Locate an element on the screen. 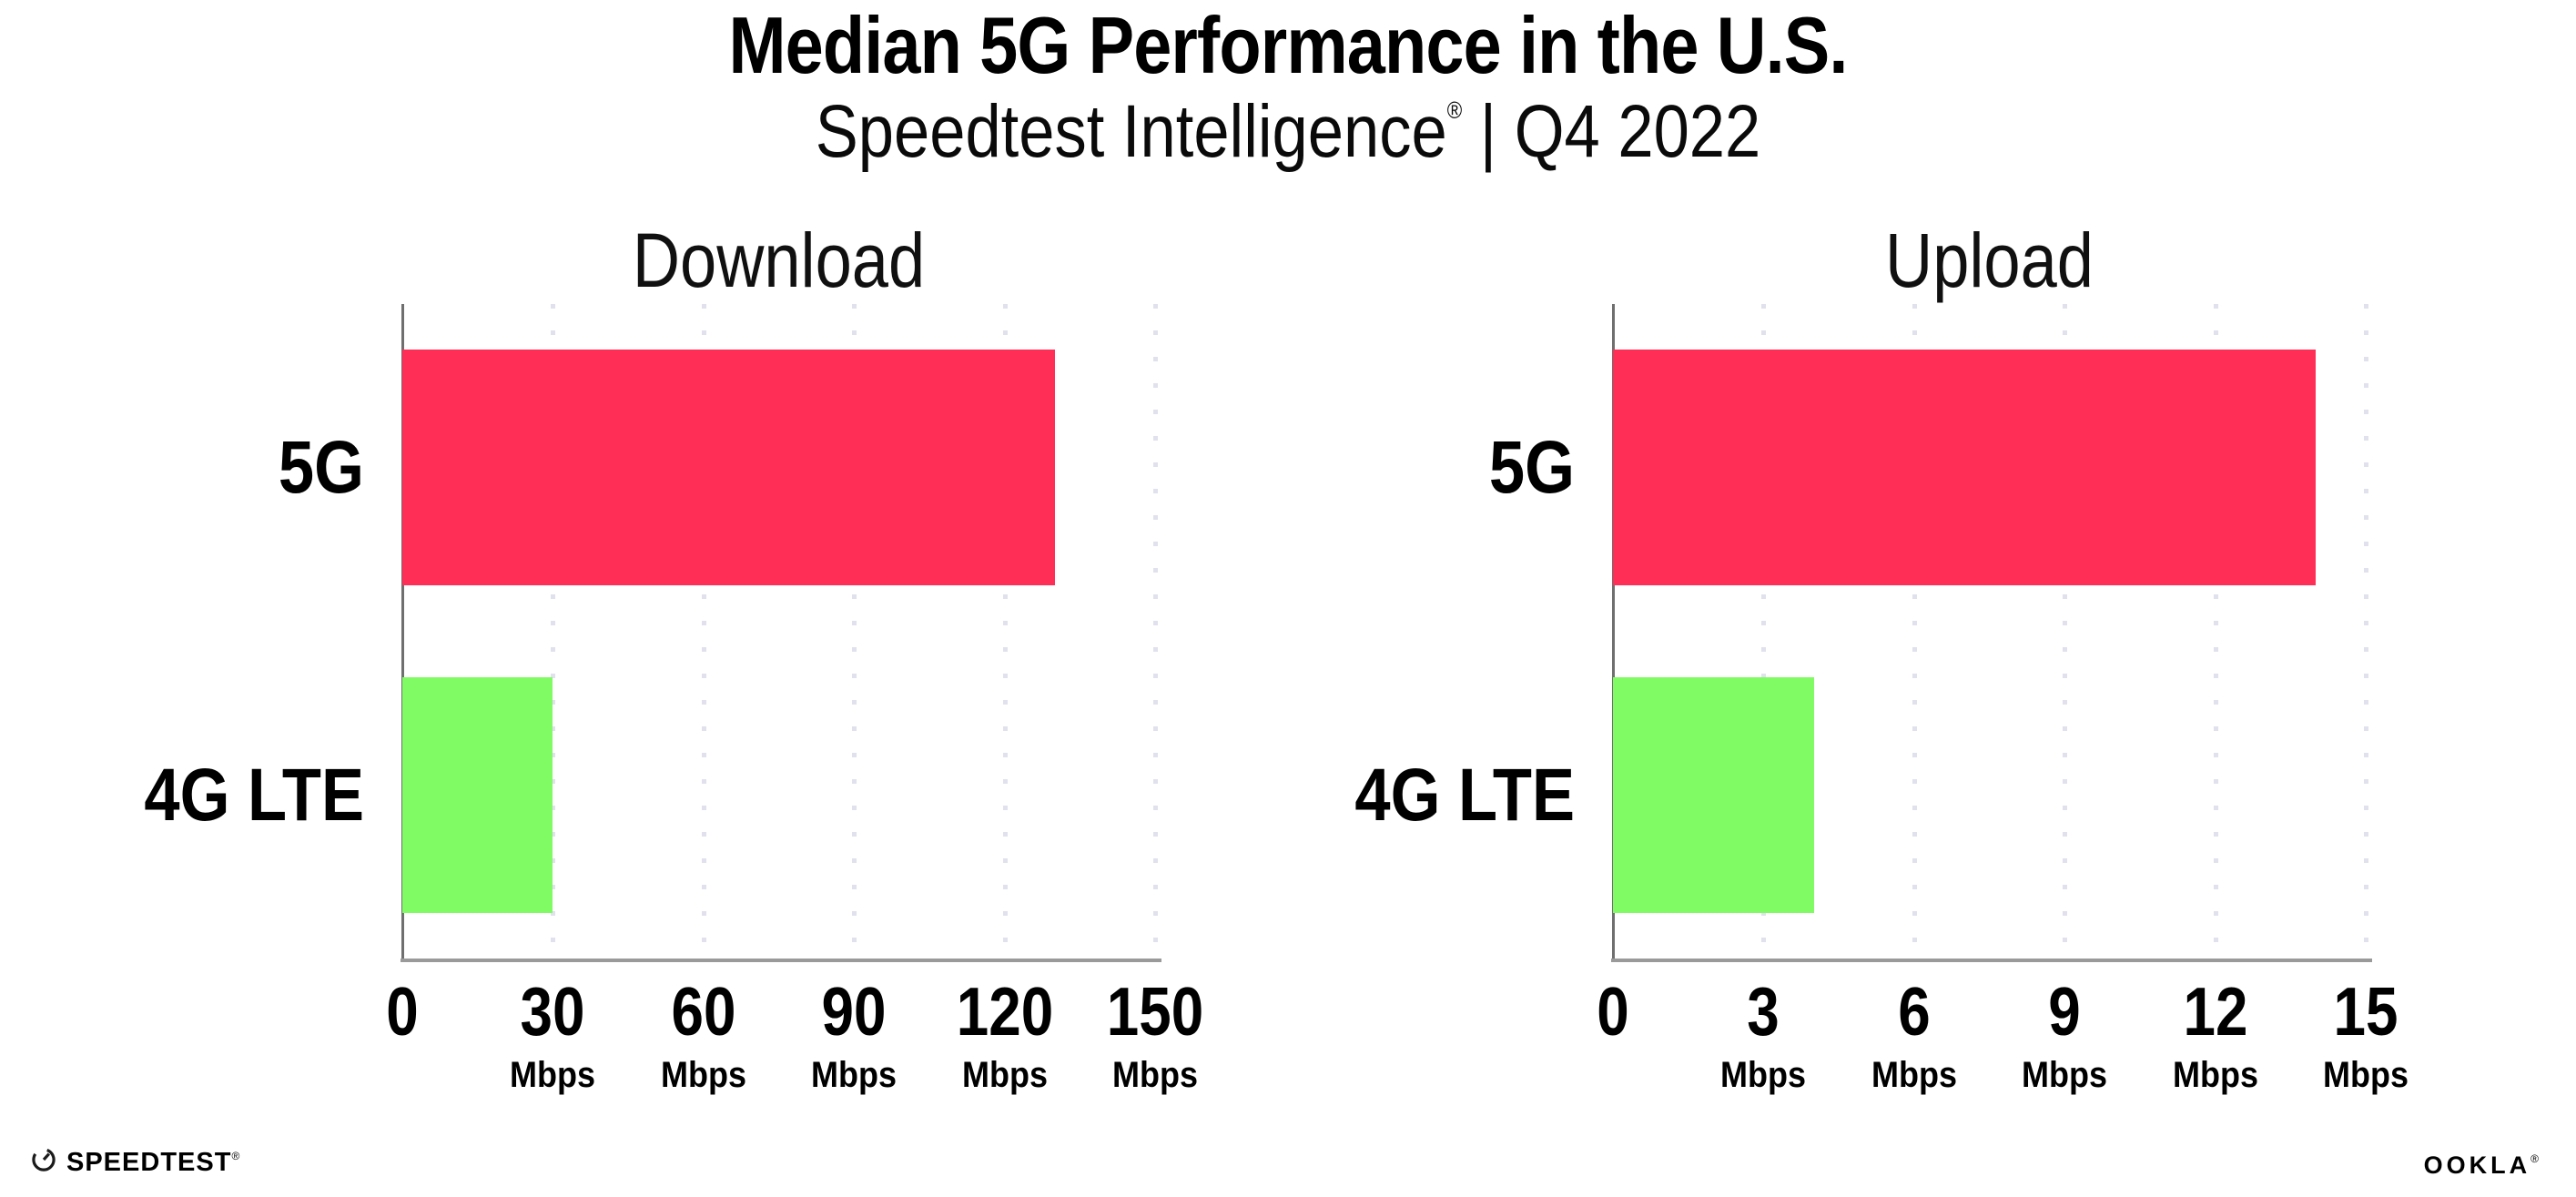 The image size is (2576, 1197). page-title: Median 5G Performance in the U.S. is located at coordinates (1288, 45).